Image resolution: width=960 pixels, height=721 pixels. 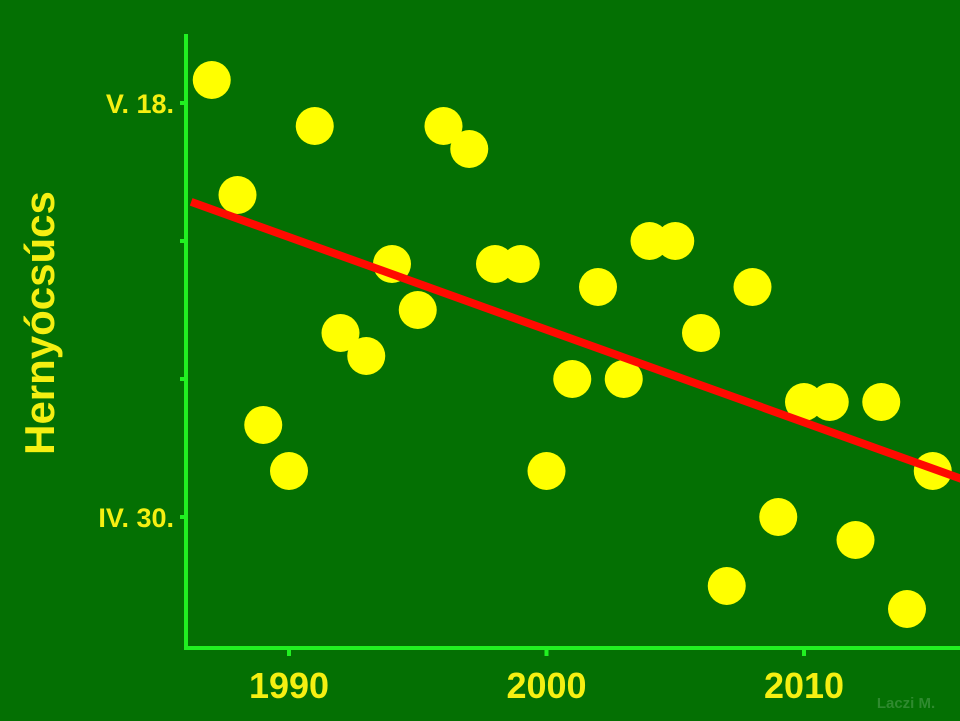 I want to click on y-tick-label-0: IV. 30., so click(x=136, y=518).